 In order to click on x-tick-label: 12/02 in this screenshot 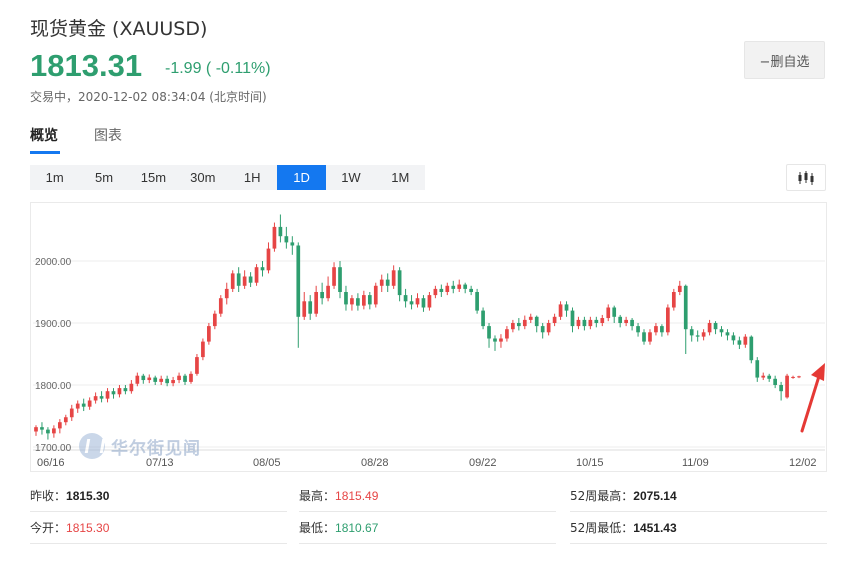, I will do `click(803, 463)`.